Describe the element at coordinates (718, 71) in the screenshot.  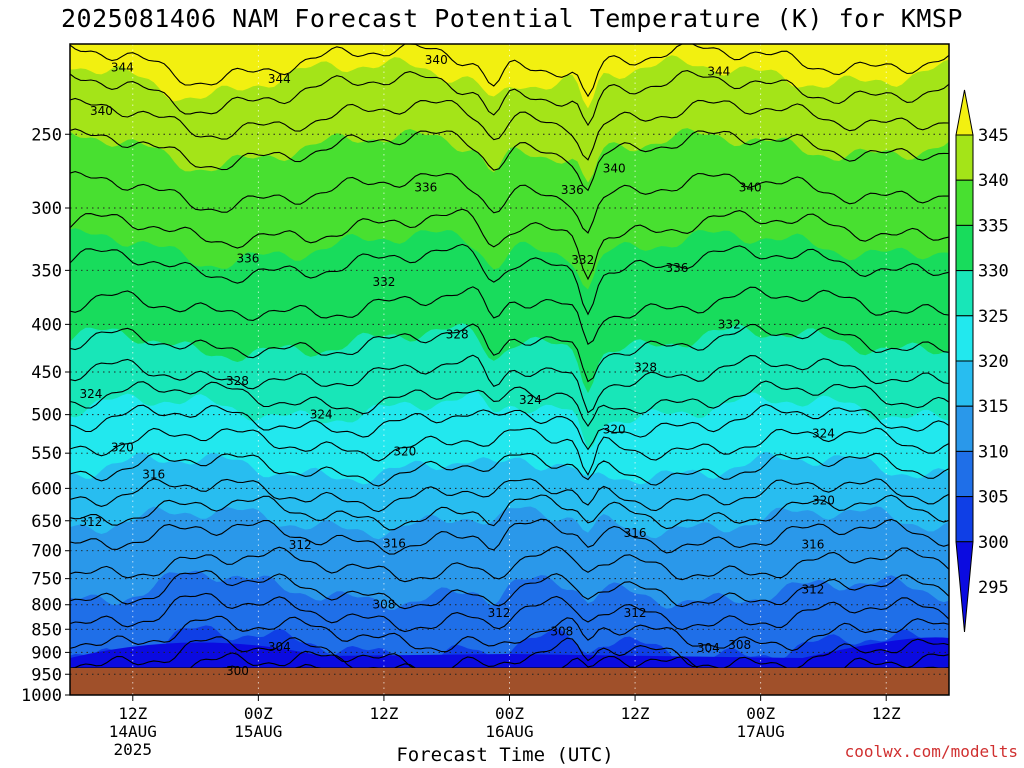
I see `contour-label-3: 344` at that location.